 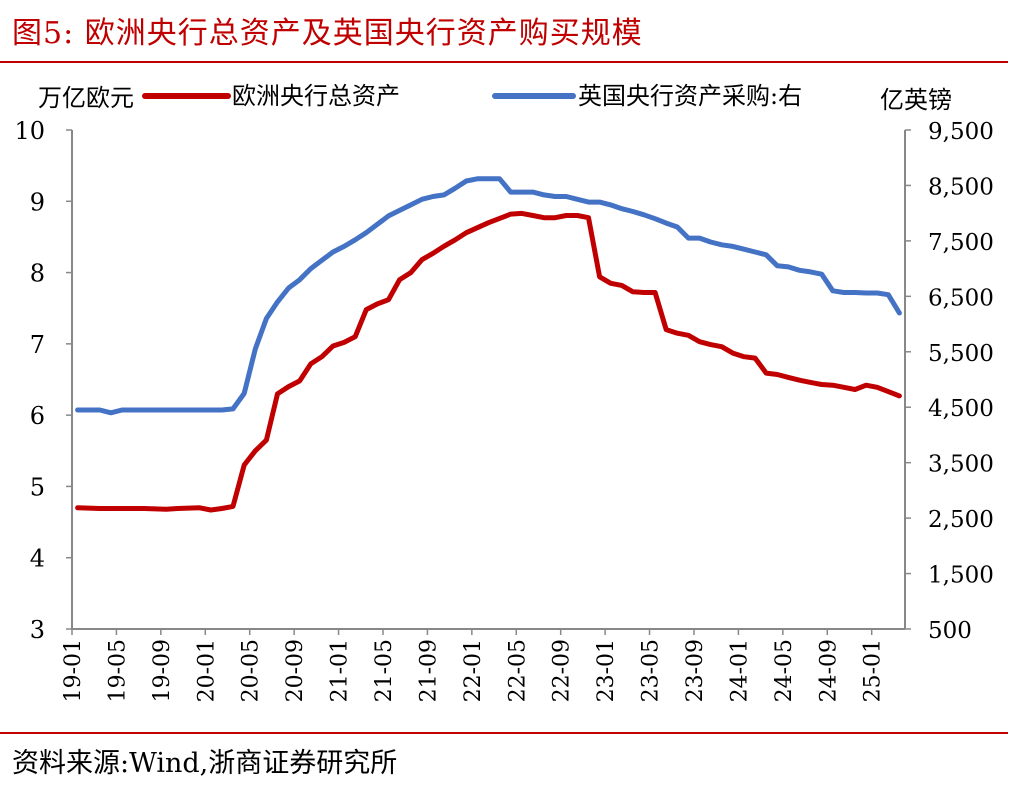 I want to click on x-tick-label: 23-05, so click(x=651, y=670).